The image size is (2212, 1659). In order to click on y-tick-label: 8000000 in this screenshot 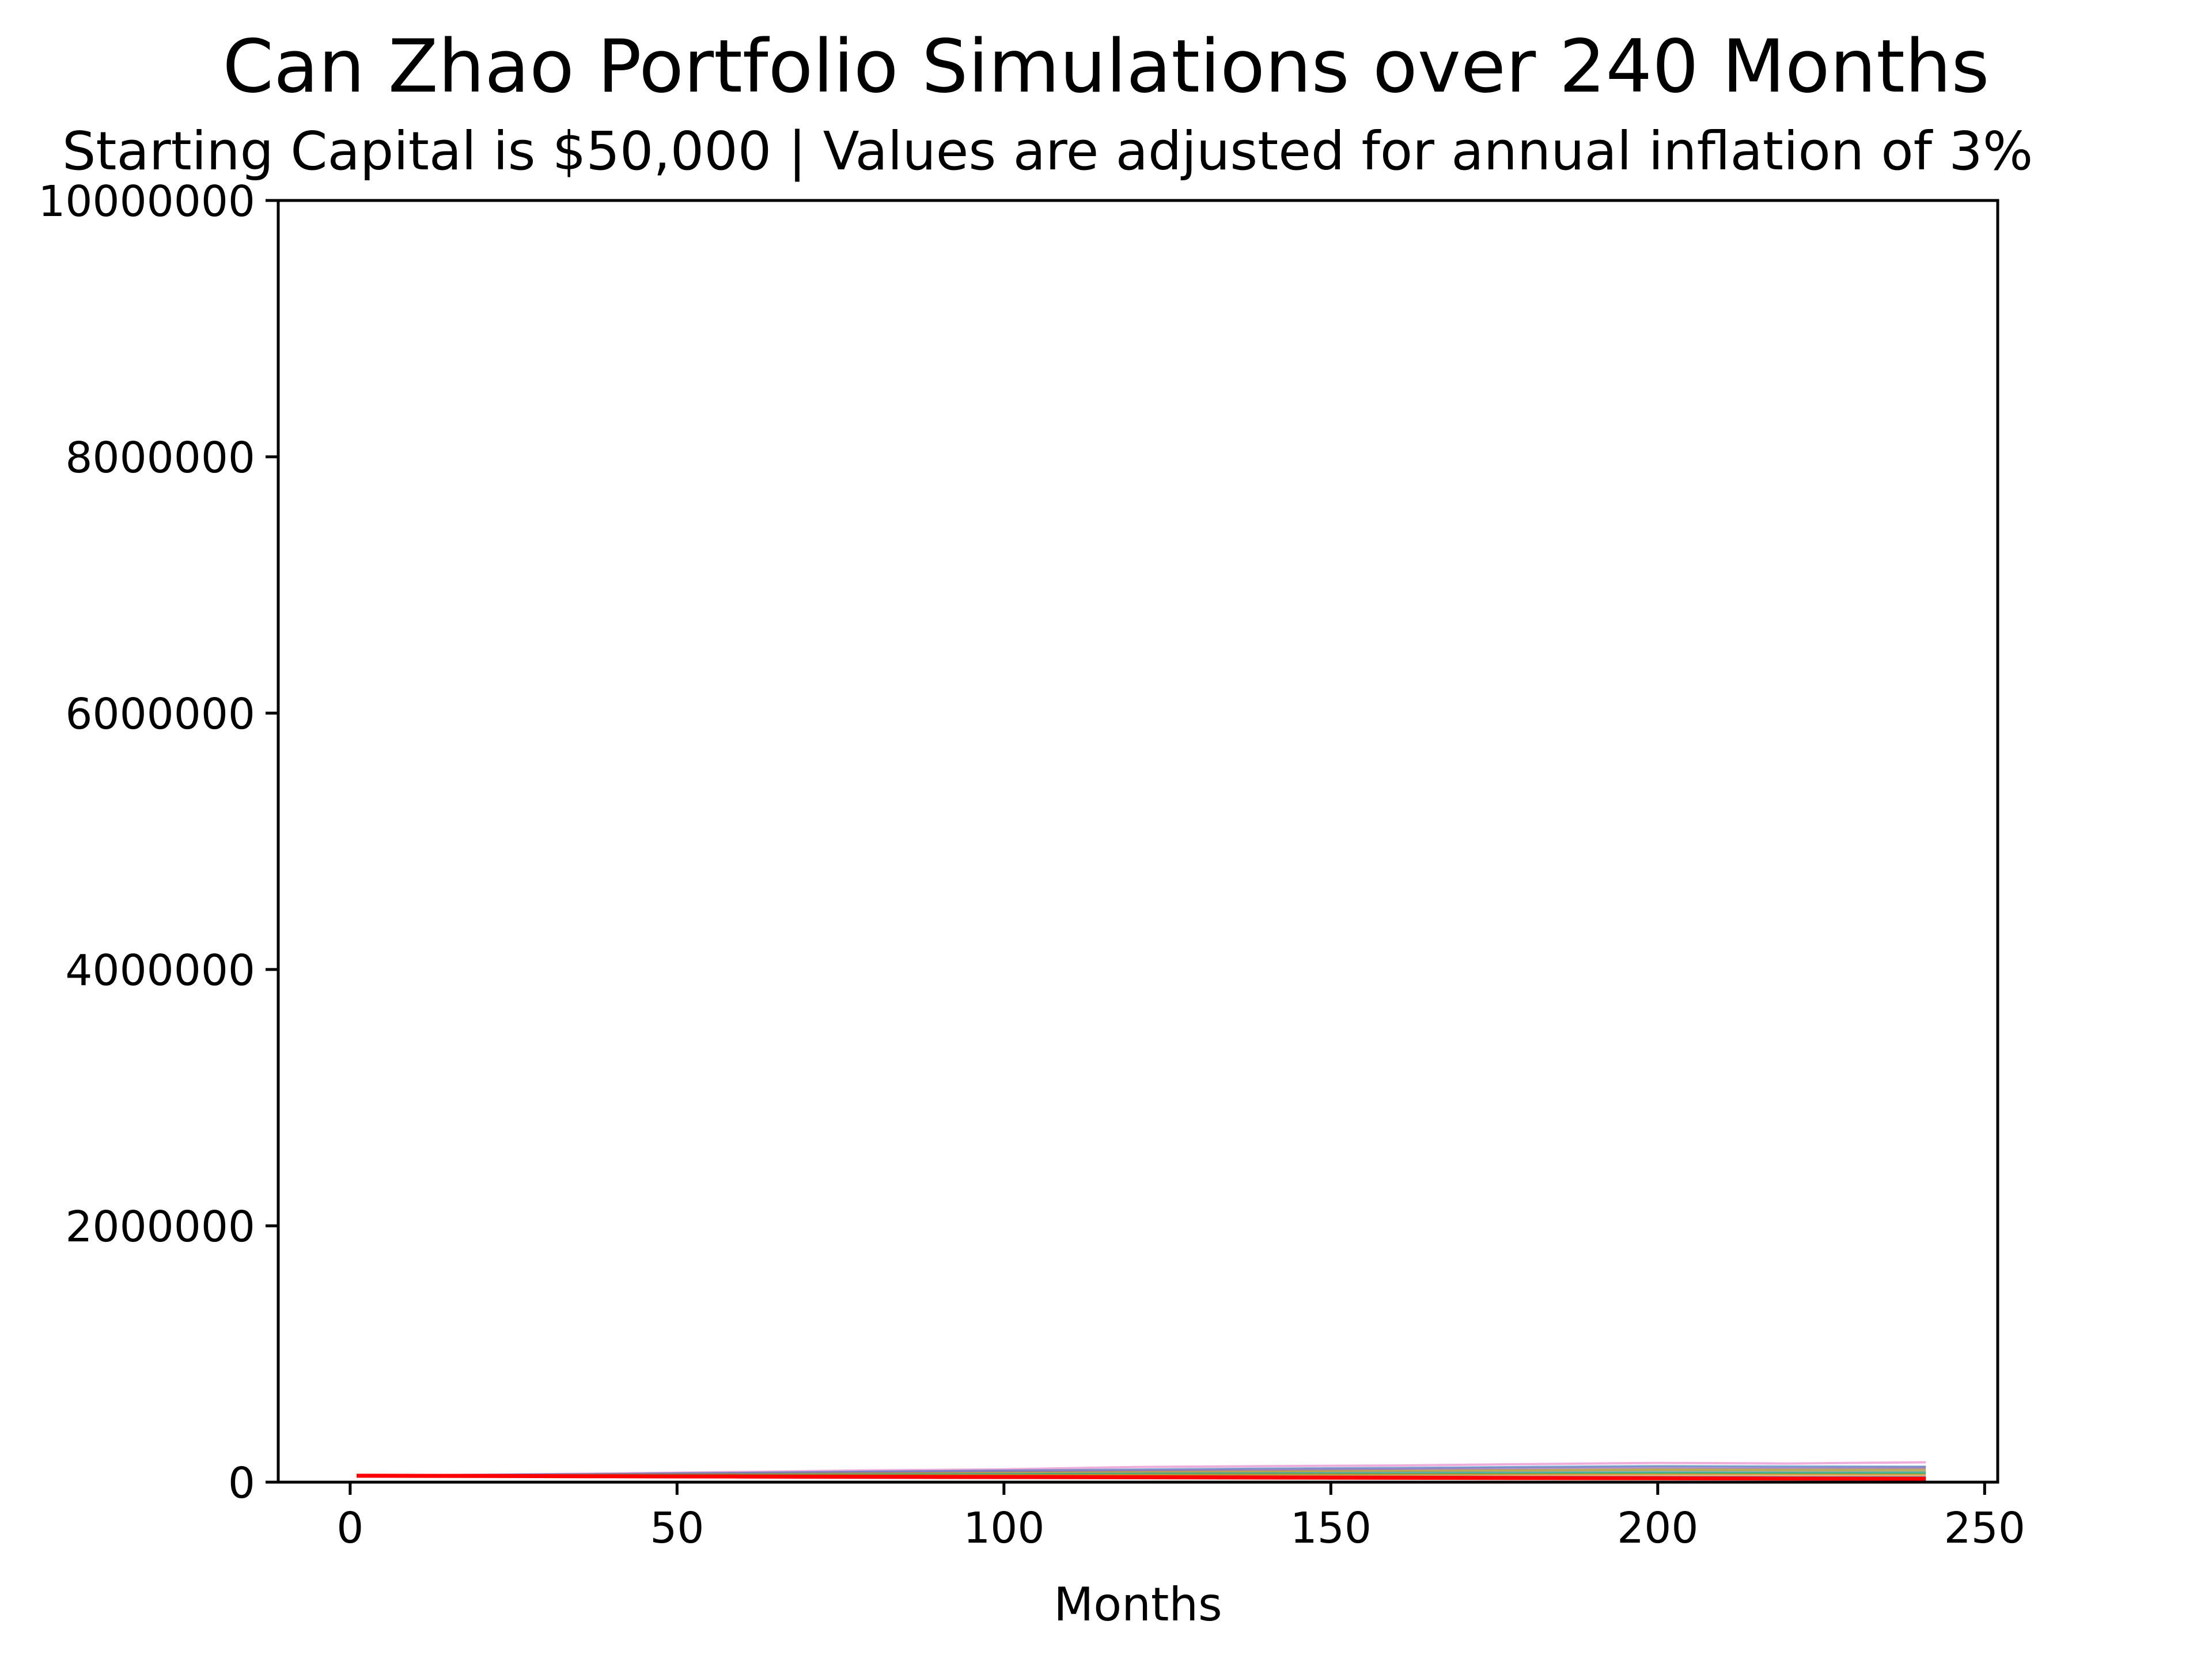, I will do `click(160, 458)`.